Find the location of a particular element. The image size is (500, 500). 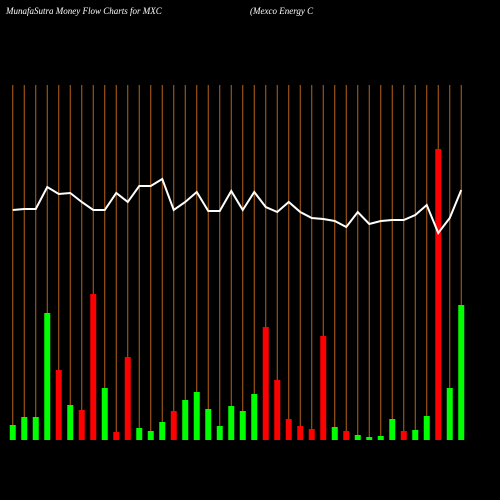

chart-title: MunafaSutra Money Flow Charts for MXC is located at coordinates (84, 11).